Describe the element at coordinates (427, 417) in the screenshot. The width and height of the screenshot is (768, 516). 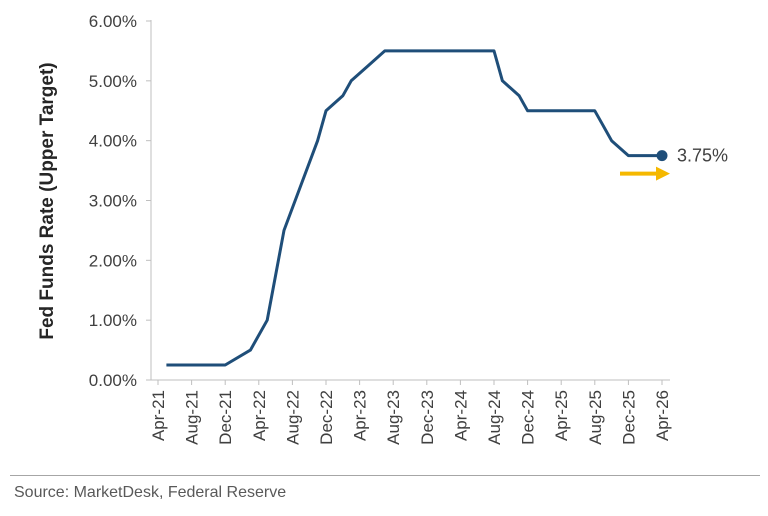
I see `x-tick-label: Dec-23` at that location.